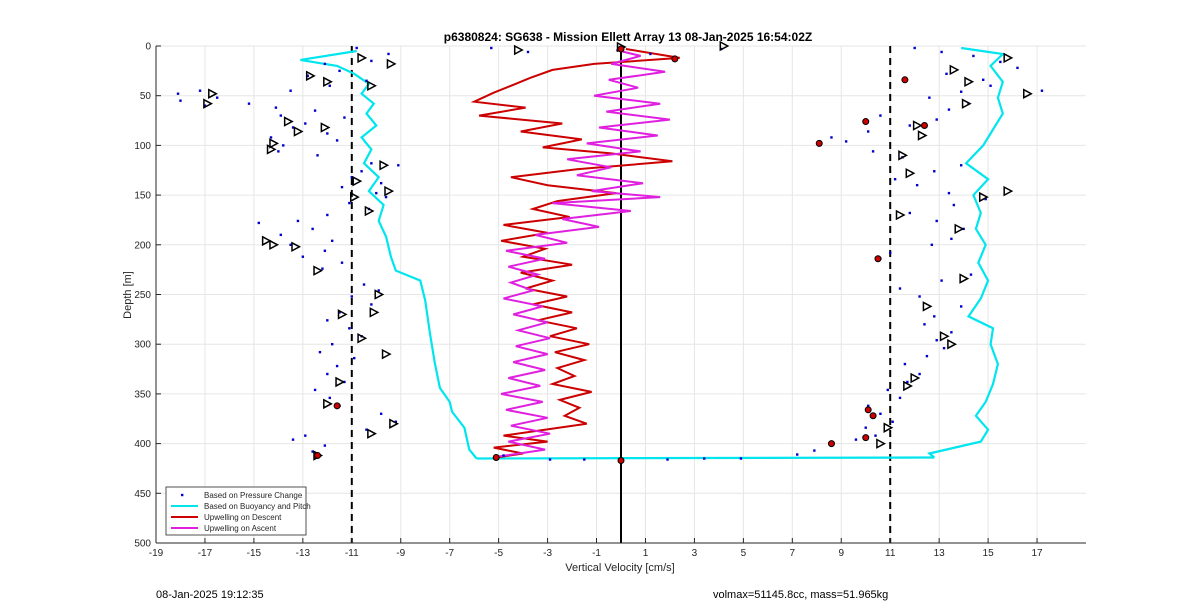 This screenshot has width=1200, height=611. Describe the element at coordinates (352, 553) in the screenshot. I see `x-tick-label-4: -11` at that location.